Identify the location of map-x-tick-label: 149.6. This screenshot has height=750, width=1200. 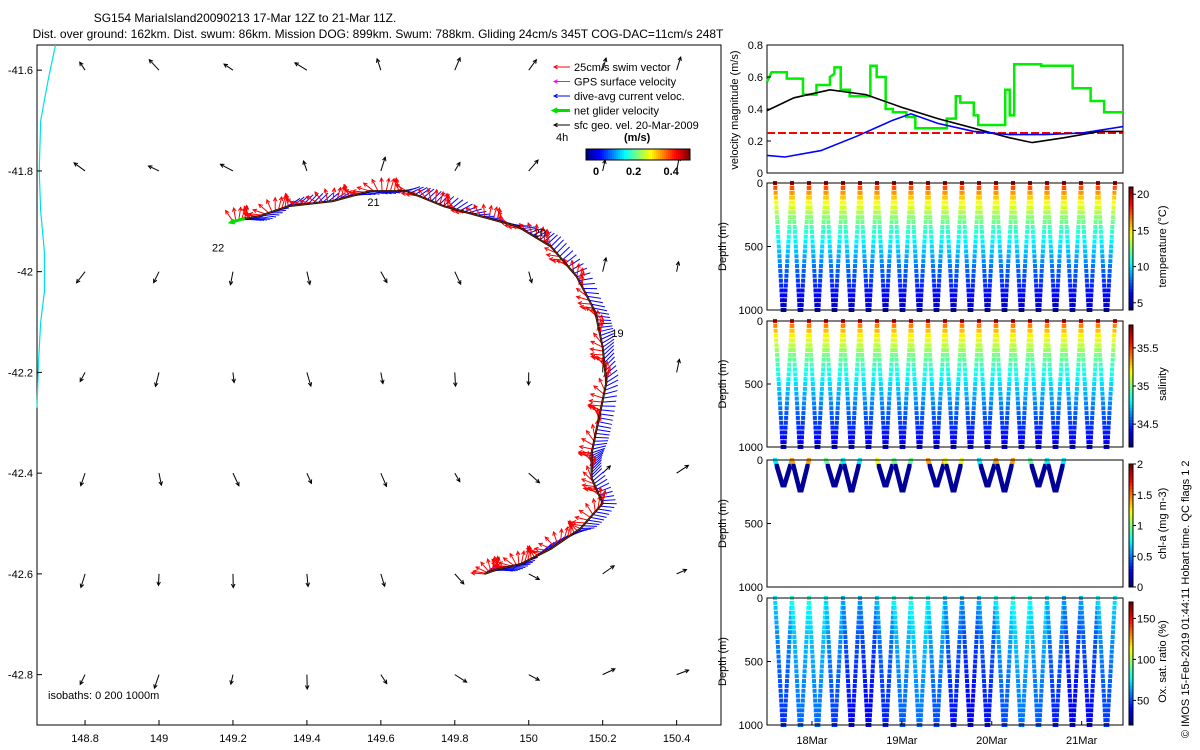
(381, 739).